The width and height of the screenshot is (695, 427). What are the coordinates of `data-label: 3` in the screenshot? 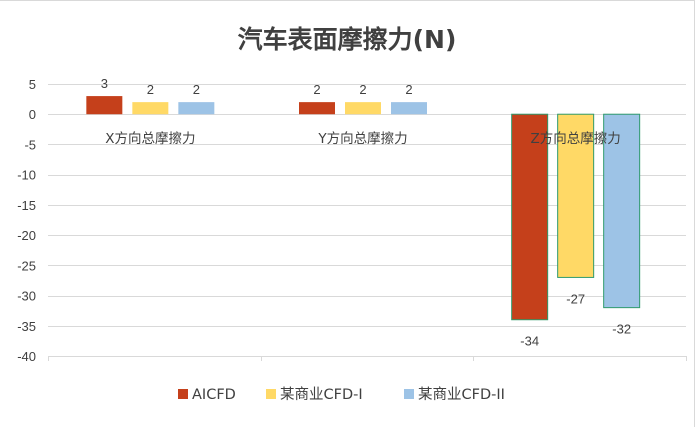 It's located at (104, 83).